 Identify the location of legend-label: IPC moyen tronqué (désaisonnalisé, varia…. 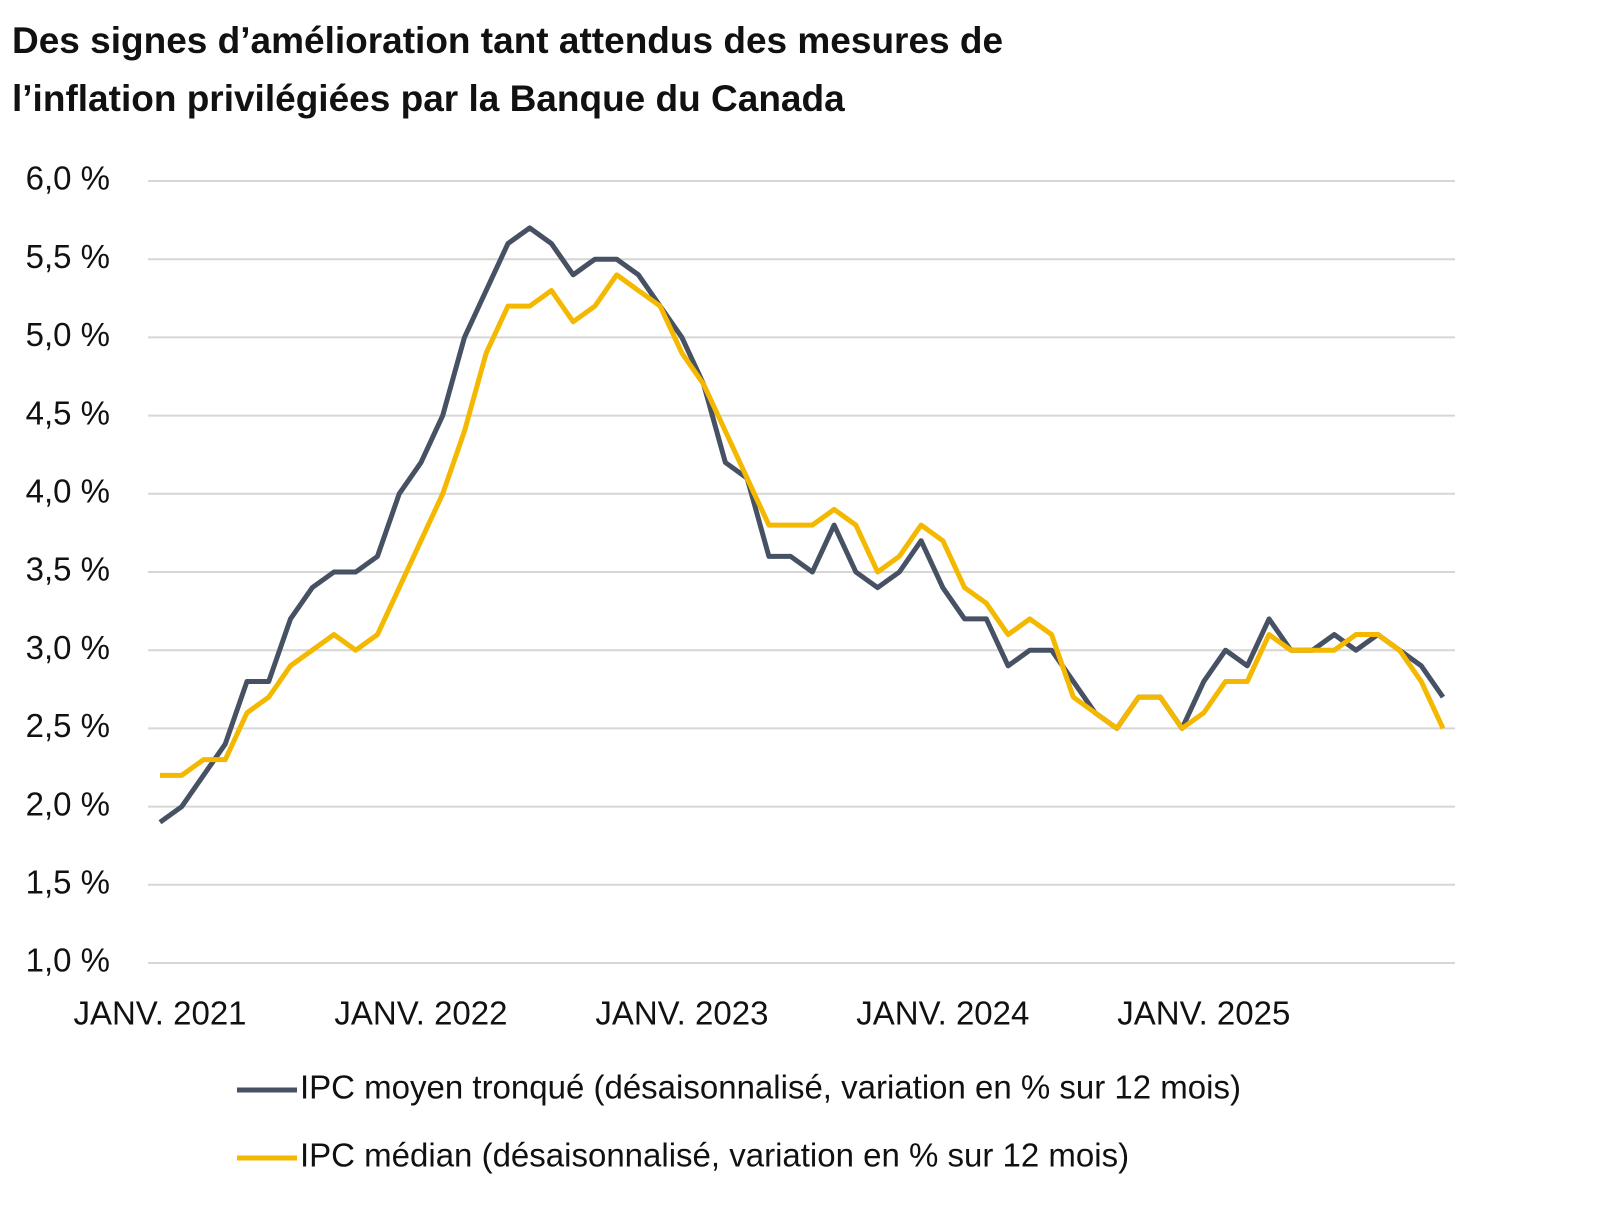
(770, 1087).